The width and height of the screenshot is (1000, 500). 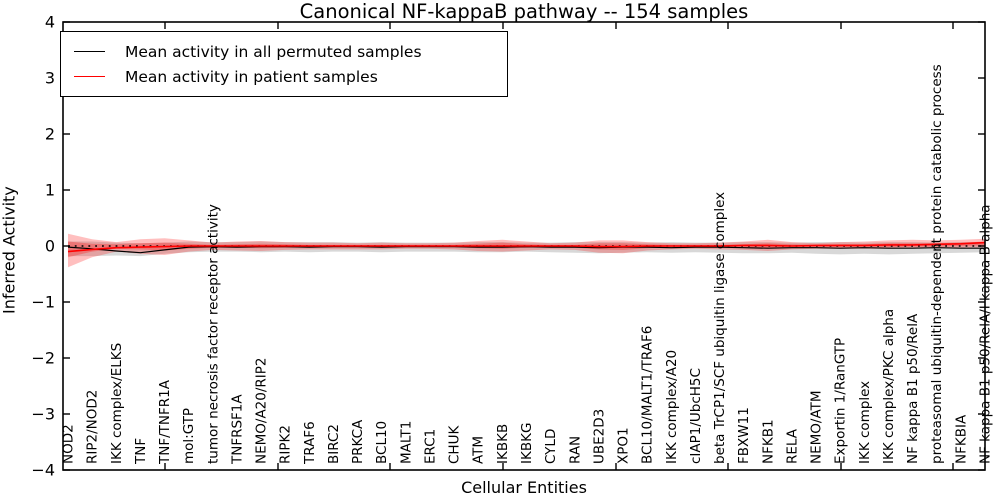 What do you see at coordinates (358, 441) in the screenshot?
I see `x-tick-label: PRKCA` at bounding box center [358, 441].